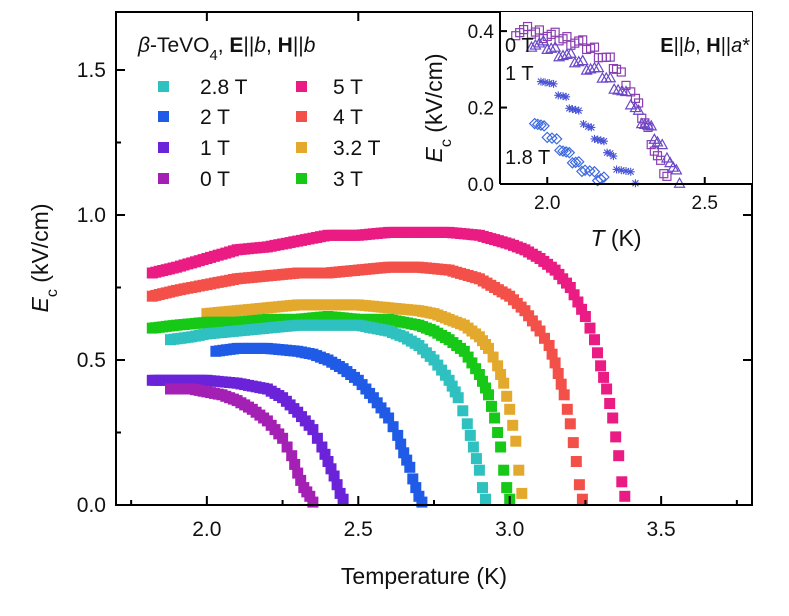  Describe the element at coordinates (509, 529) in the screenshot. I see `x-tick-label: 3.0` at that location.